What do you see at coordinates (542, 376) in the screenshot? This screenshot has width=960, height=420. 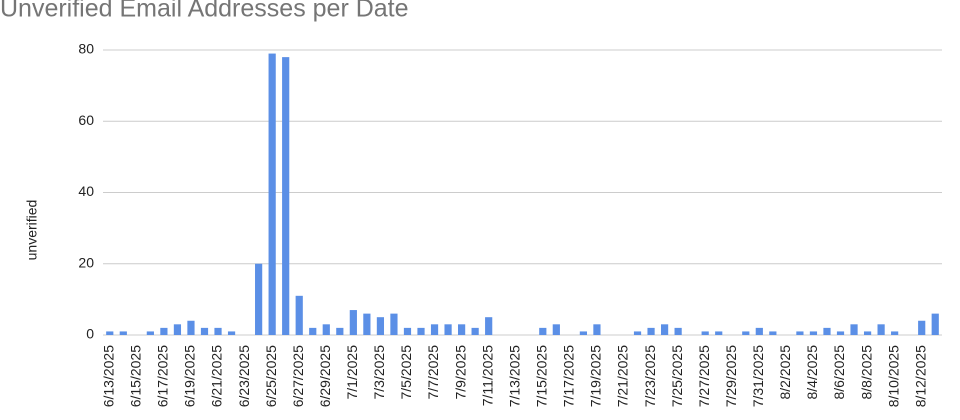 I see `x-tick-label: 7/15/2025` at bounding box center [542, 376].